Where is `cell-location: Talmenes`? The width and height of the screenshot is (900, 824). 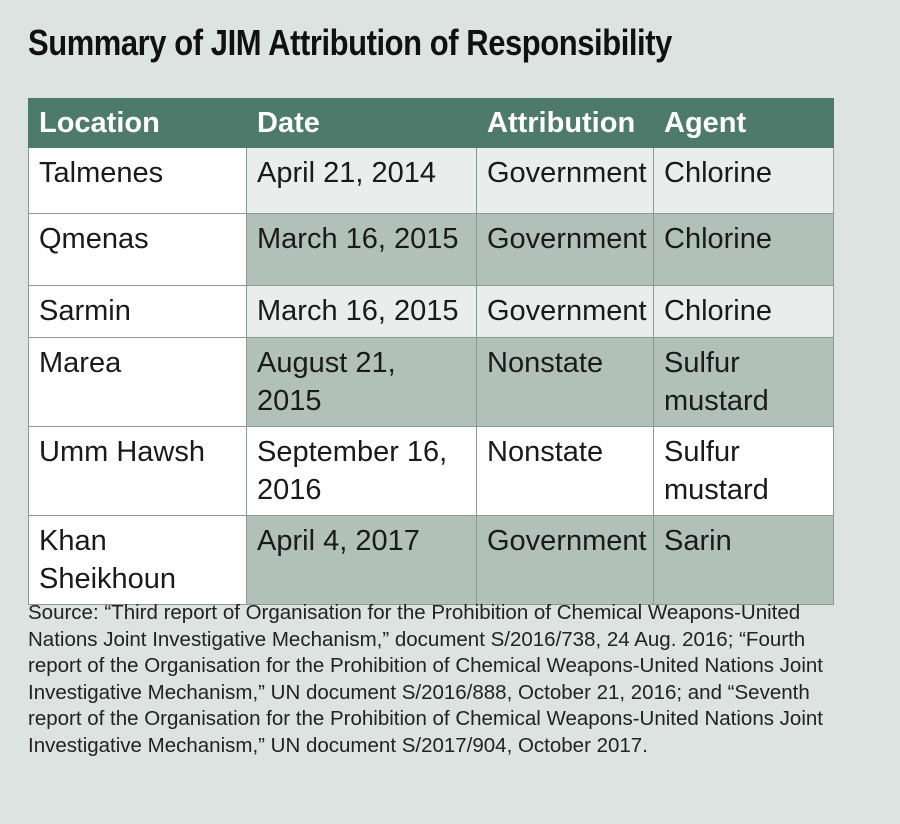
cell-location: Talmenes is located at coordinates (137, 180).